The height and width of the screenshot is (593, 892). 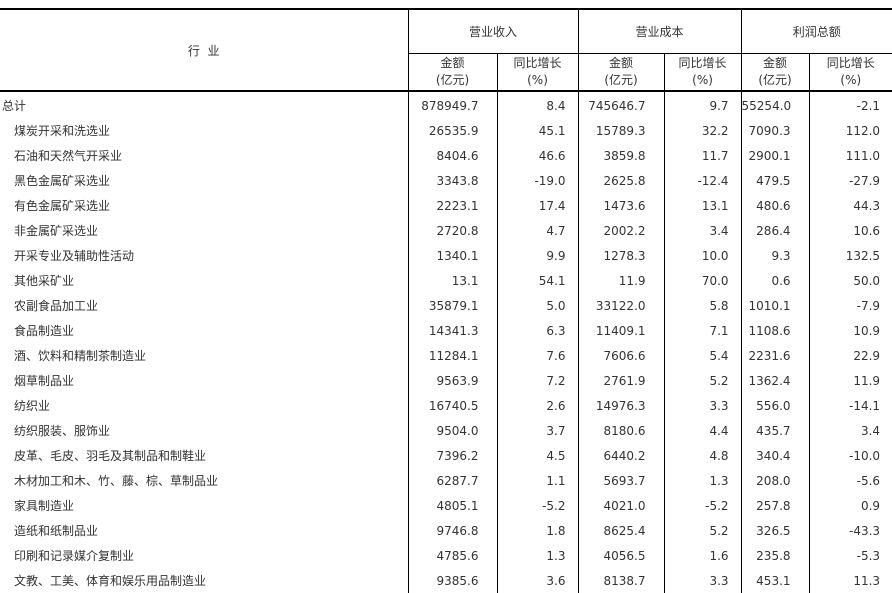 I want to click on cost-amount: 11.9, so click(x=621, y=280).